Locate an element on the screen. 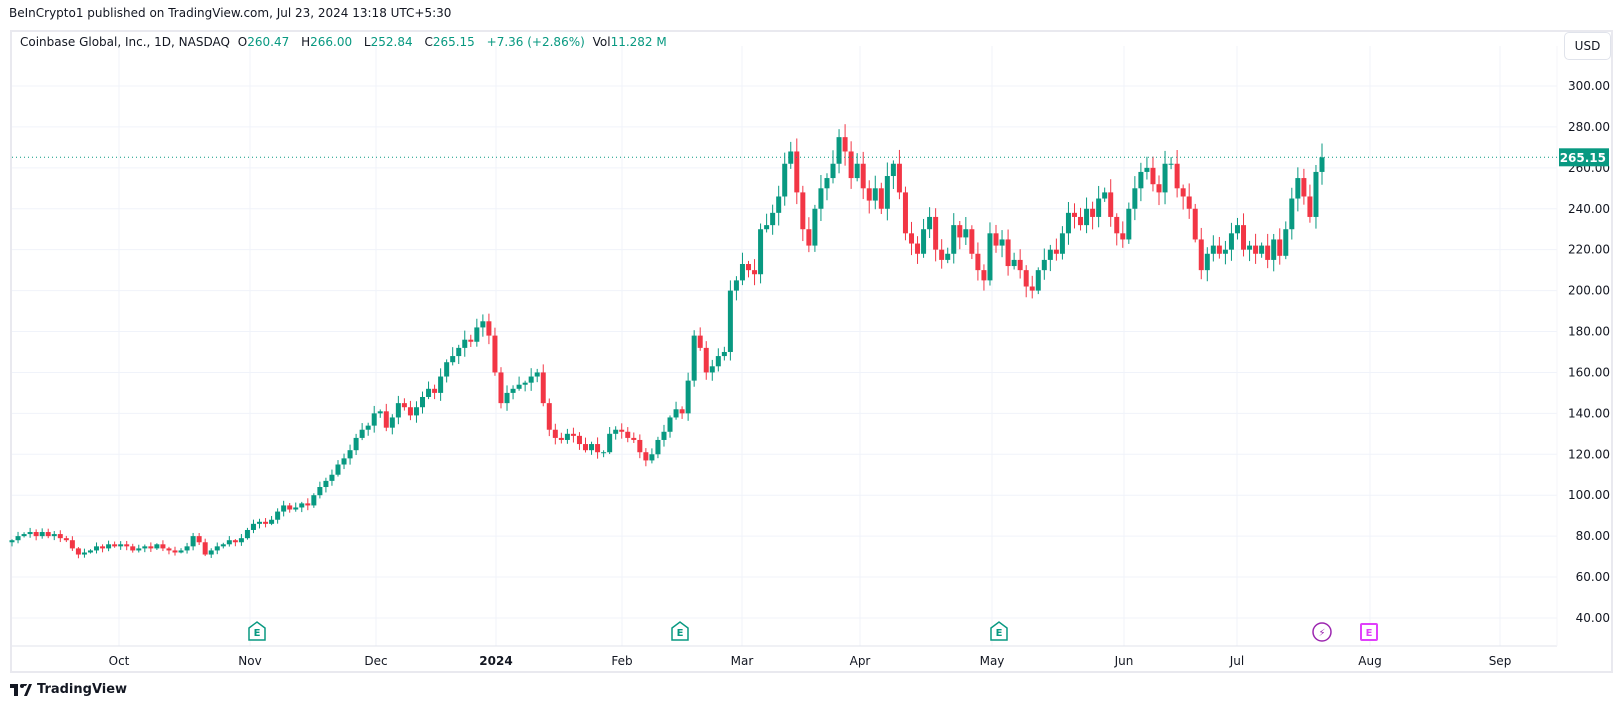  change-value: +7.36 (+2.86%) is located at coordinates (535, 42).